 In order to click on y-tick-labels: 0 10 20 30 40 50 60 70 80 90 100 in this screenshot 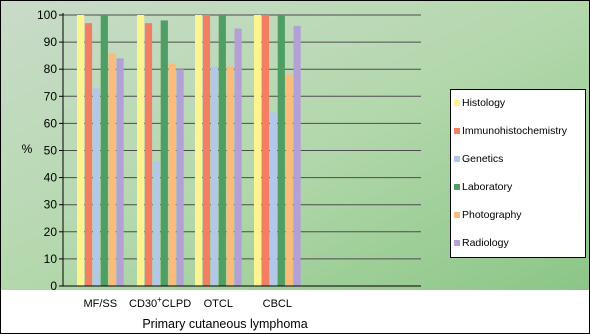, I will do `click(47, 150)`.